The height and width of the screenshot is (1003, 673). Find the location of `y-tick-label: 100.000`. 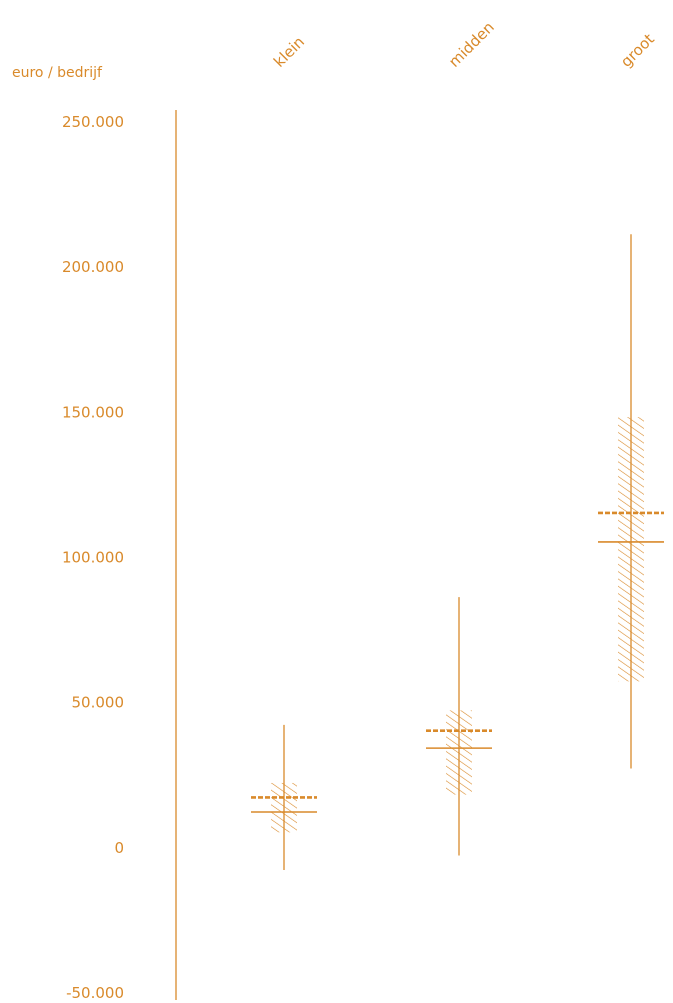

y-tick-label: 100.000 is located at coordinates (93, 558).